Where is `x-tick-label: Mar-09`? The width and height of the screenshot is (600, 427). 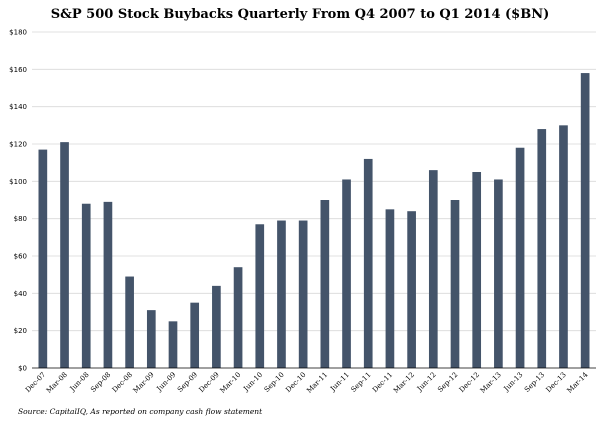 x-tick-label: Mar-09 is located at coordinates (144, 383).